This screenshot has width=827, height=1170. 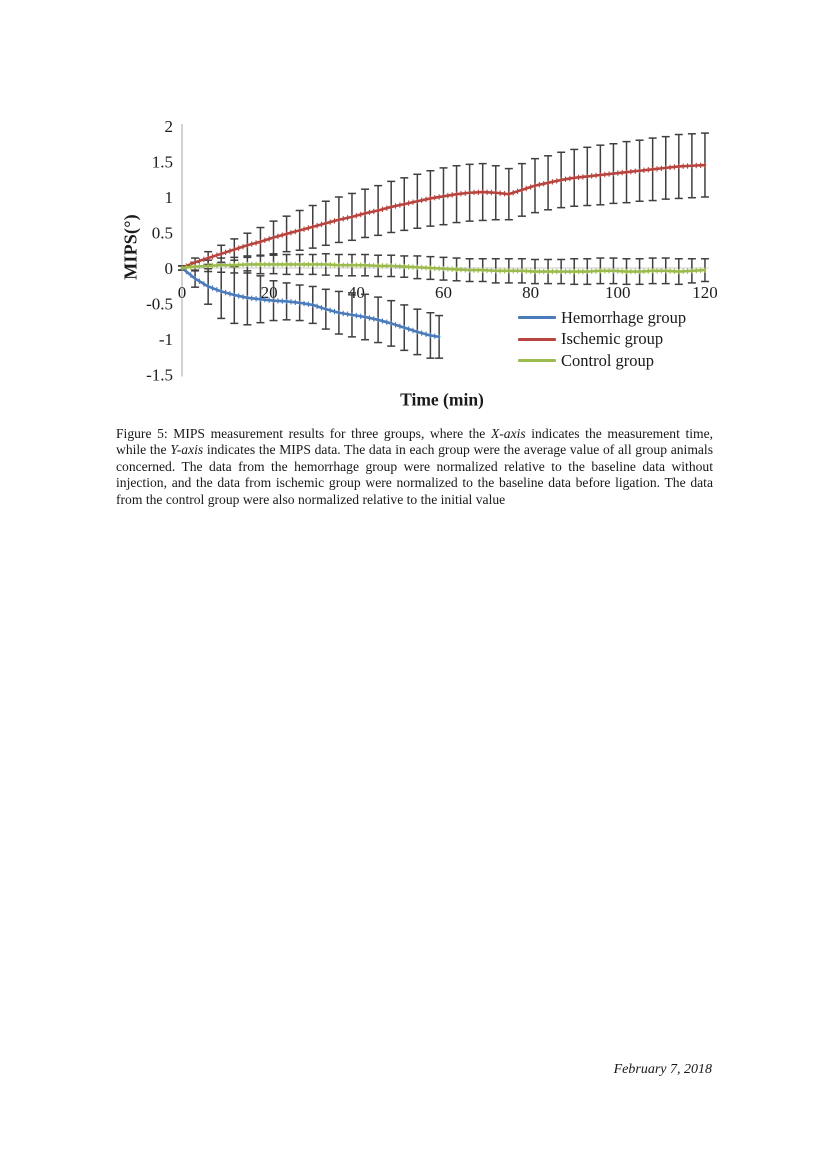 What do you see at coordinates (187, 450) in the screenshot?
I see `caption-italic-y-axis: Y-axis` at bounding box center [187, 450].